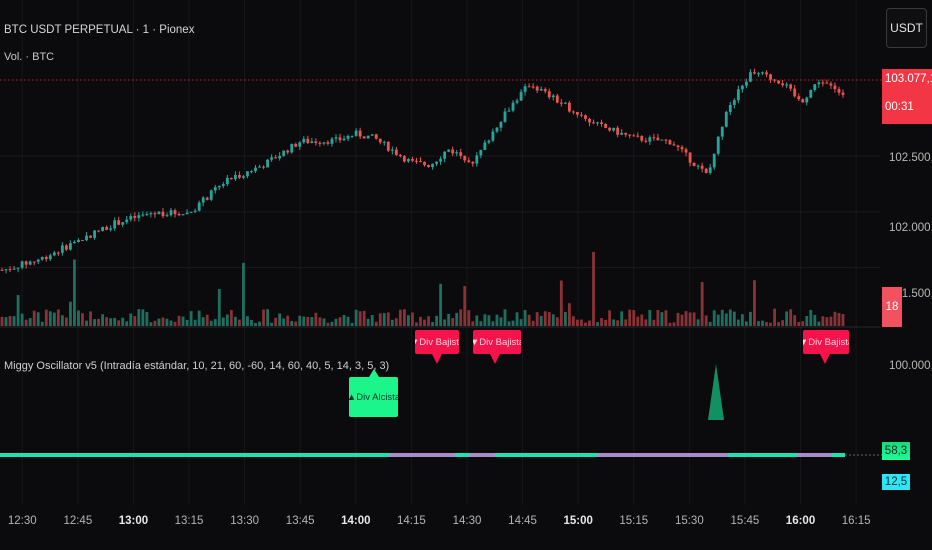 This screenshot has width=932, height=550. I want to click on time-axis-label: 14:15, so click(411, 521).